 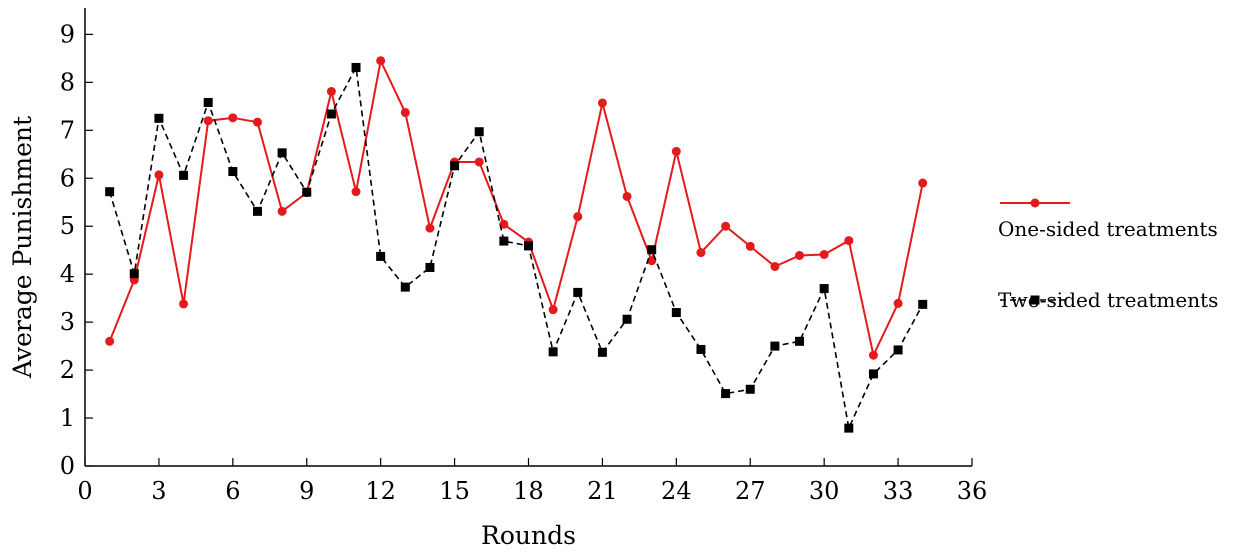 I want to click on y-tick-label: 1, so click(x=67, y=418).